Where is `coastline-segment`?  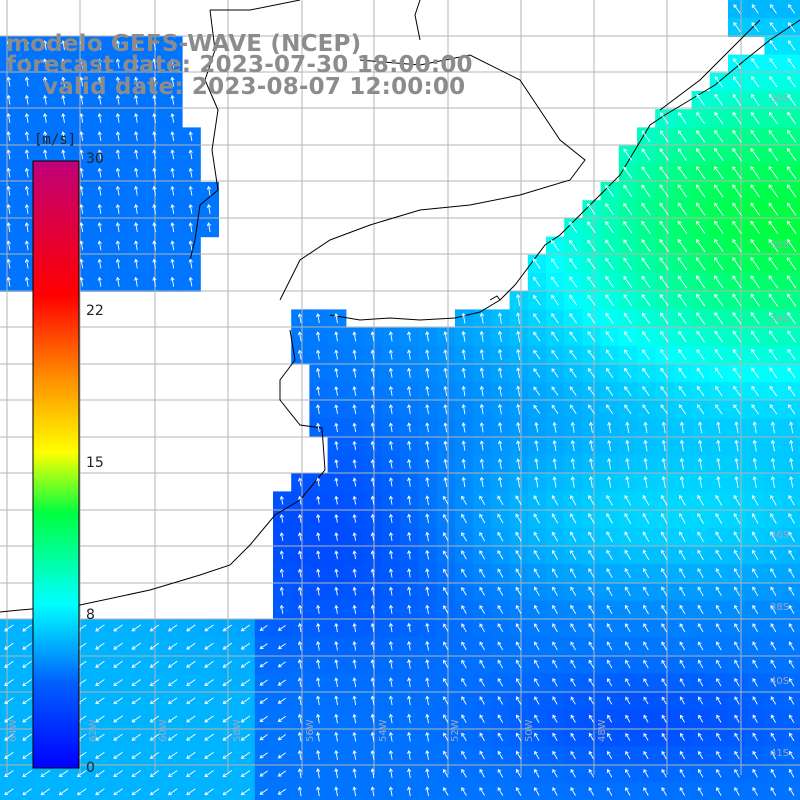
coastline-segment is located at coordinates (710, 65).